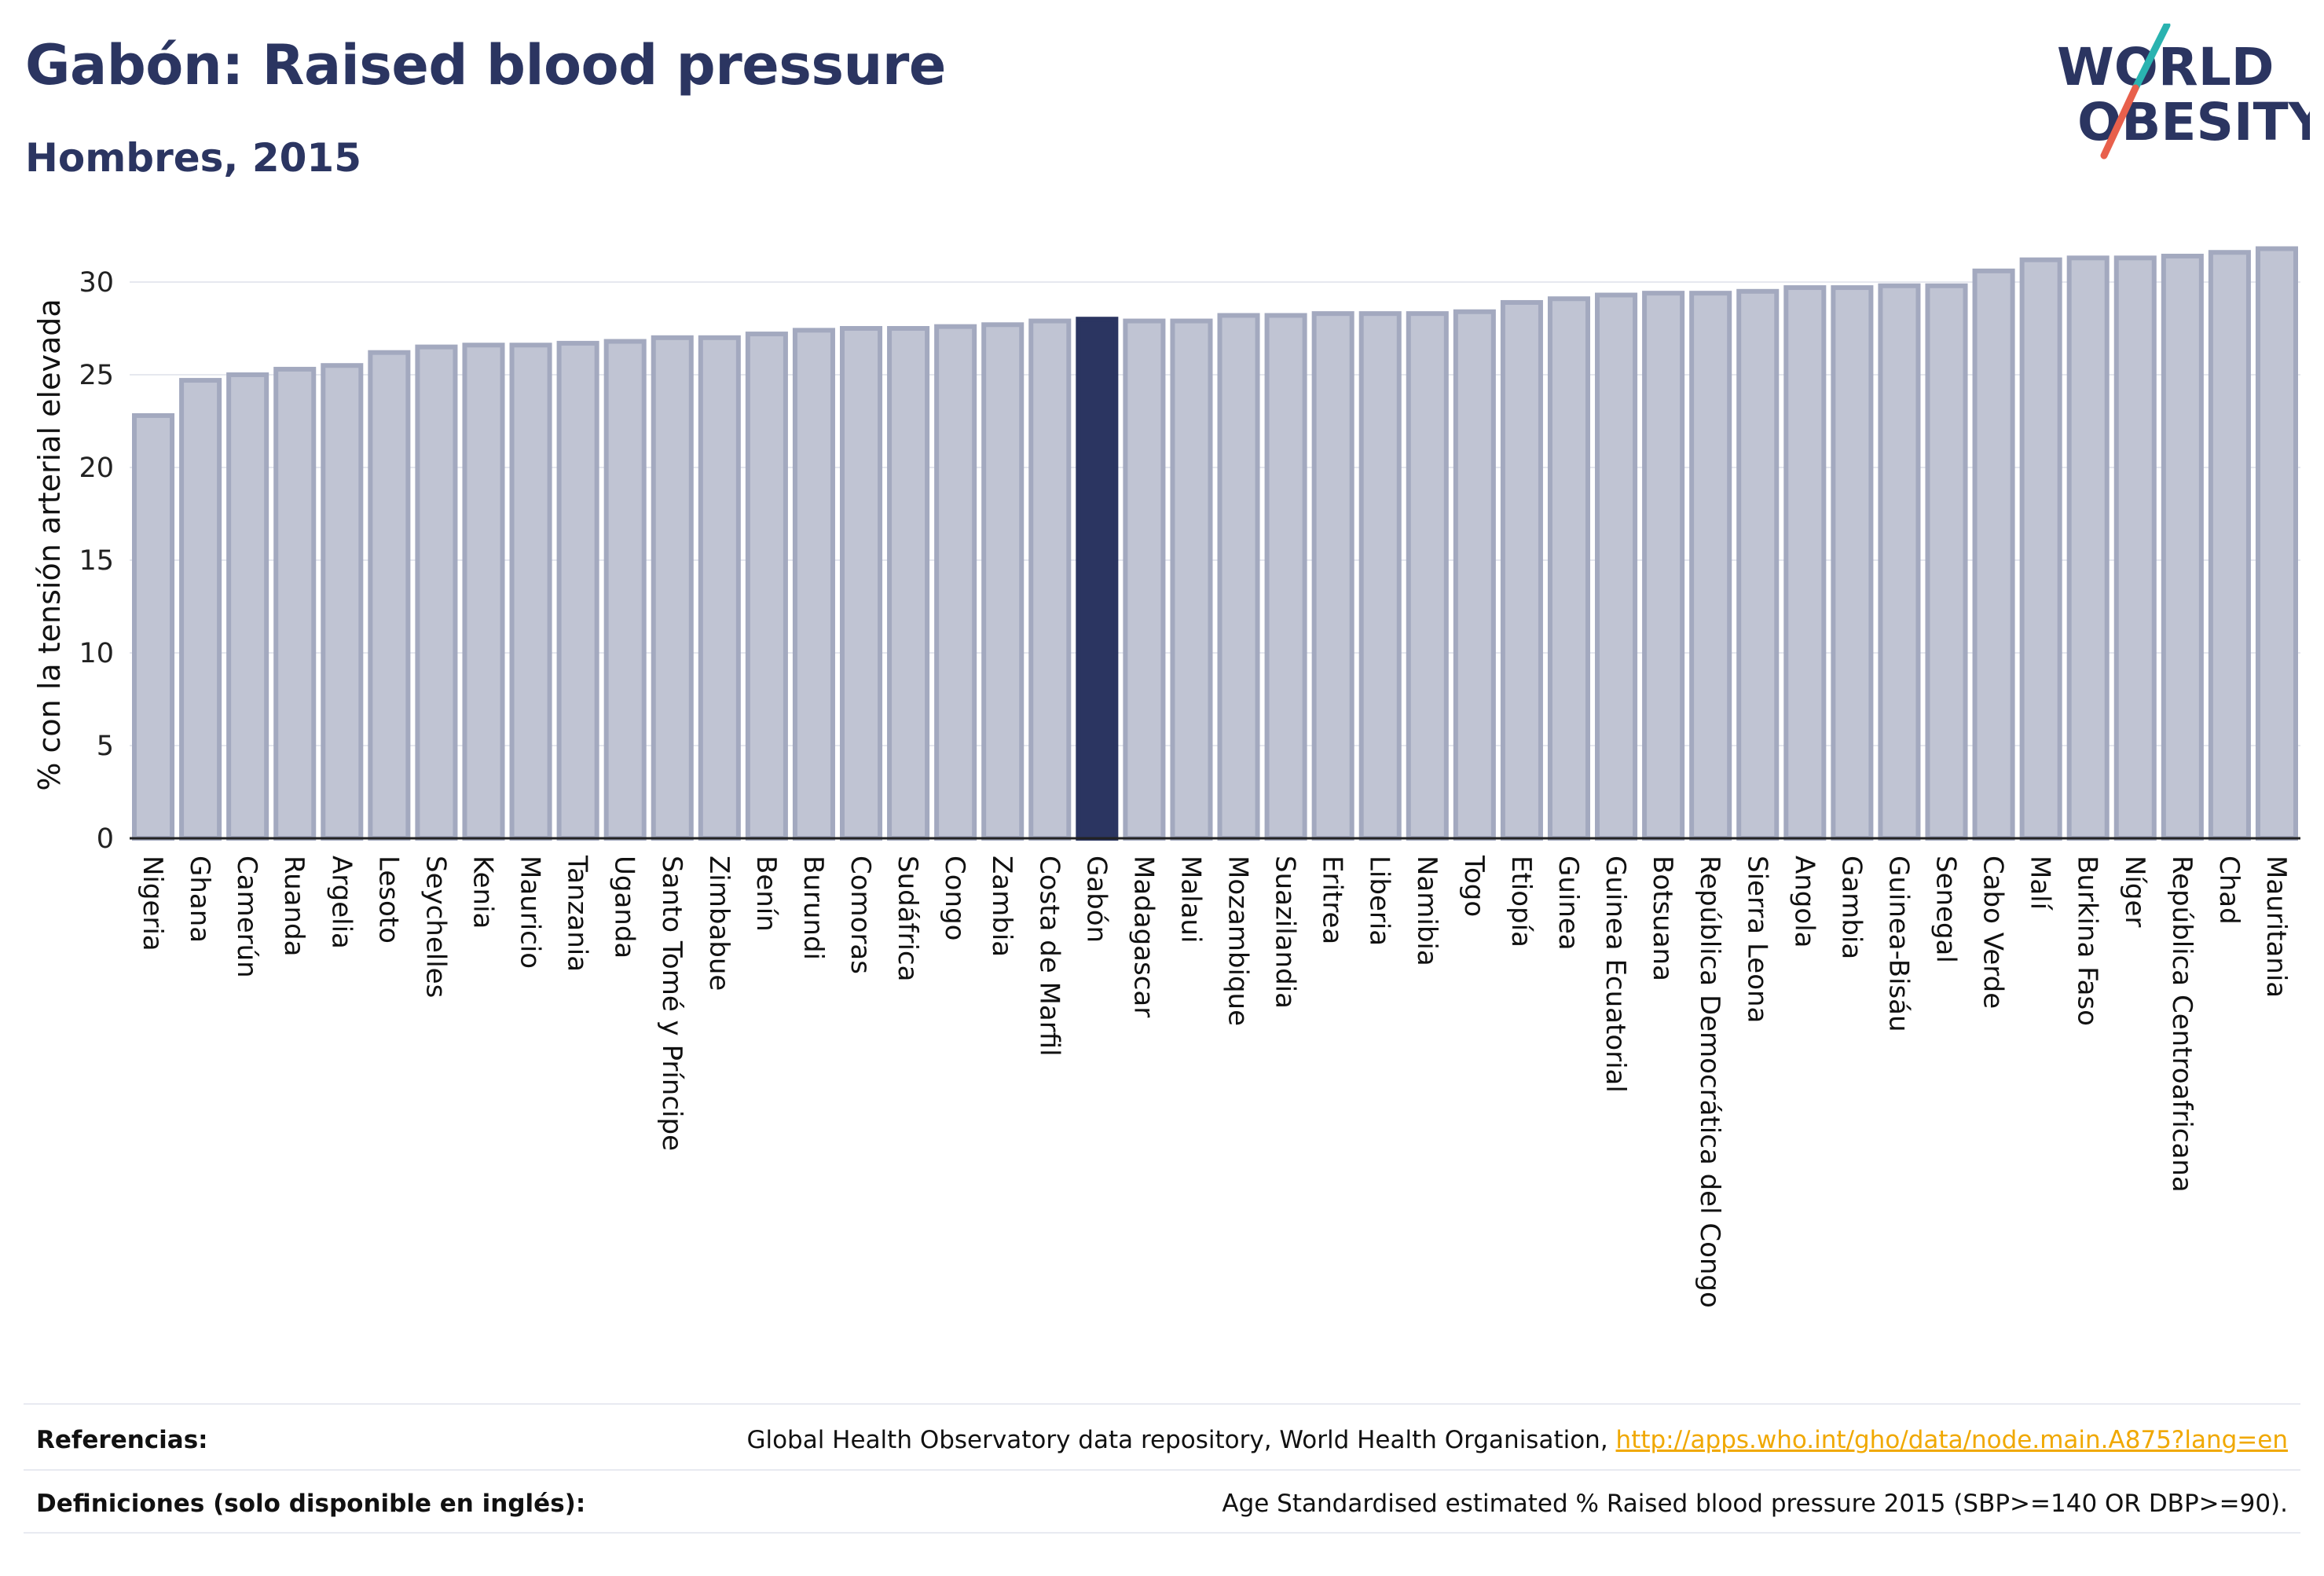  I want to click on y-axis-label: % con la tensión arterial elevada, so click(49, 544).